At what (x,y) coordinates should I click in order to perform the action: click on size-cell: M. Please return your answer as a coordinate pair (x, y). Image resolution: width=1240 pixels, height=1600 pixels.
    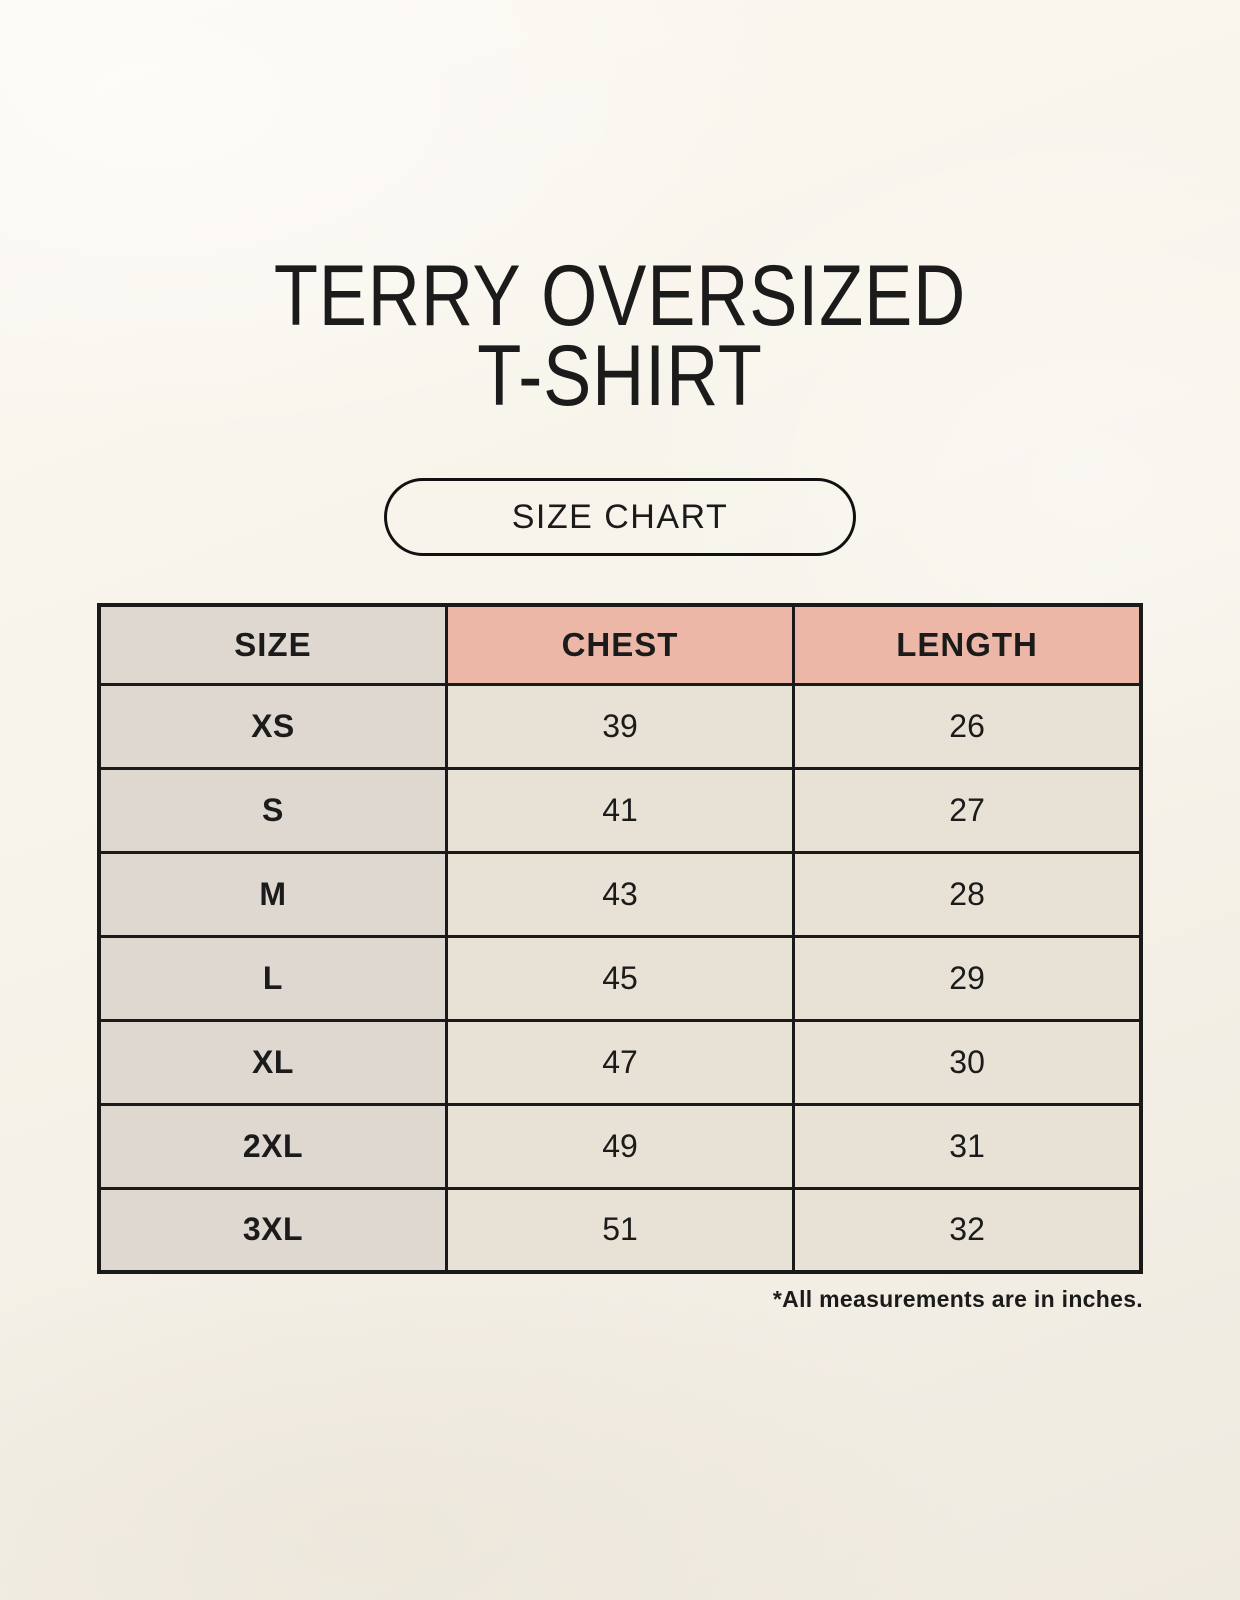
    Looking at the image, I should click on (272, 894).